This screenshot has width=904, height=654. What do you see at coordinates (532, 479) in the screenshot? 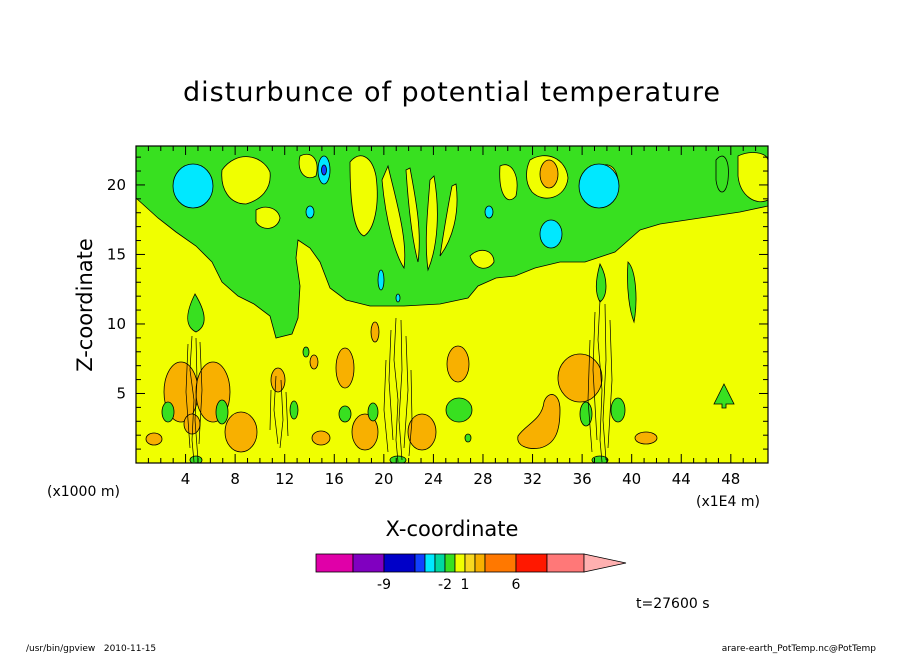
I see `x-tick-label: 32` at bounding box center [532, 479].